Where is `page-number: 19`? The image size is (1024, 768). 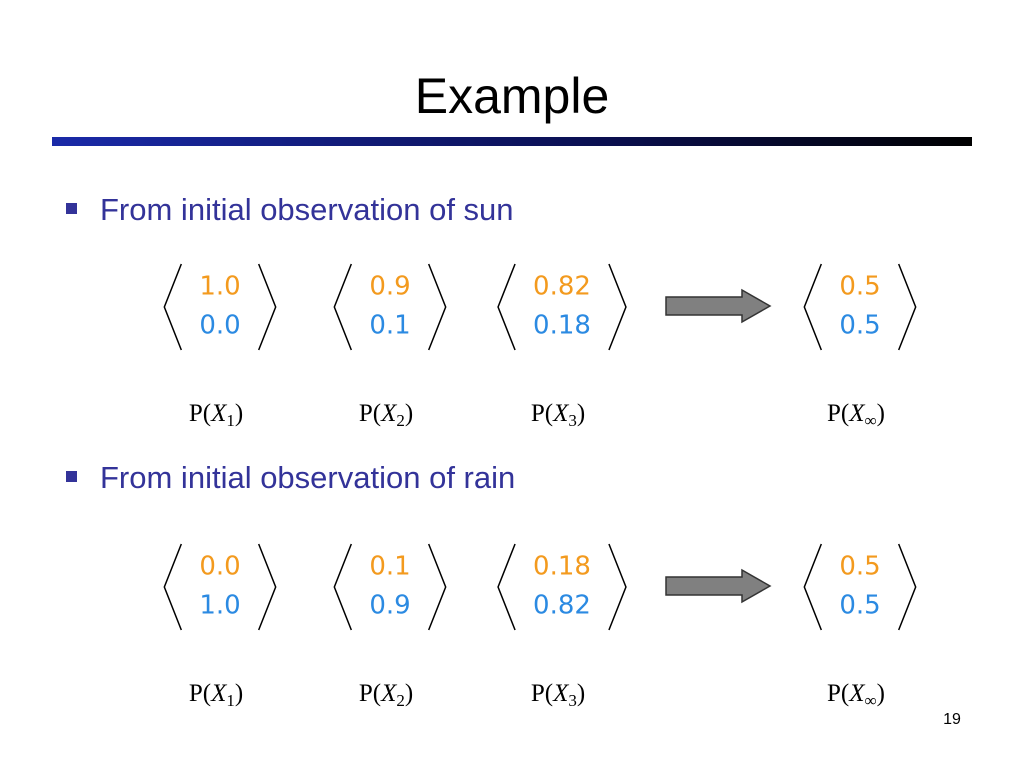 page-number: 19 is located at coordinates (952, 719).